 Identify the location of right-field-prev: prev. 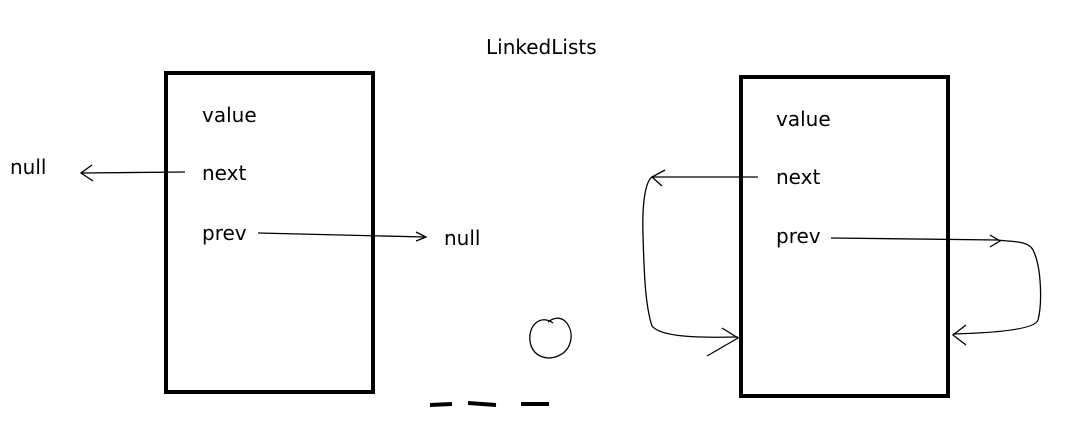
(798, 236).